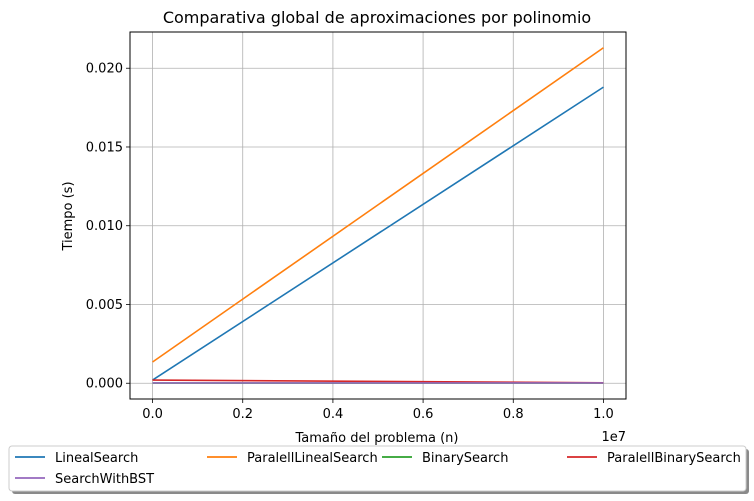  I want to click on x-tick-label: 0.4, so click(333, 414).